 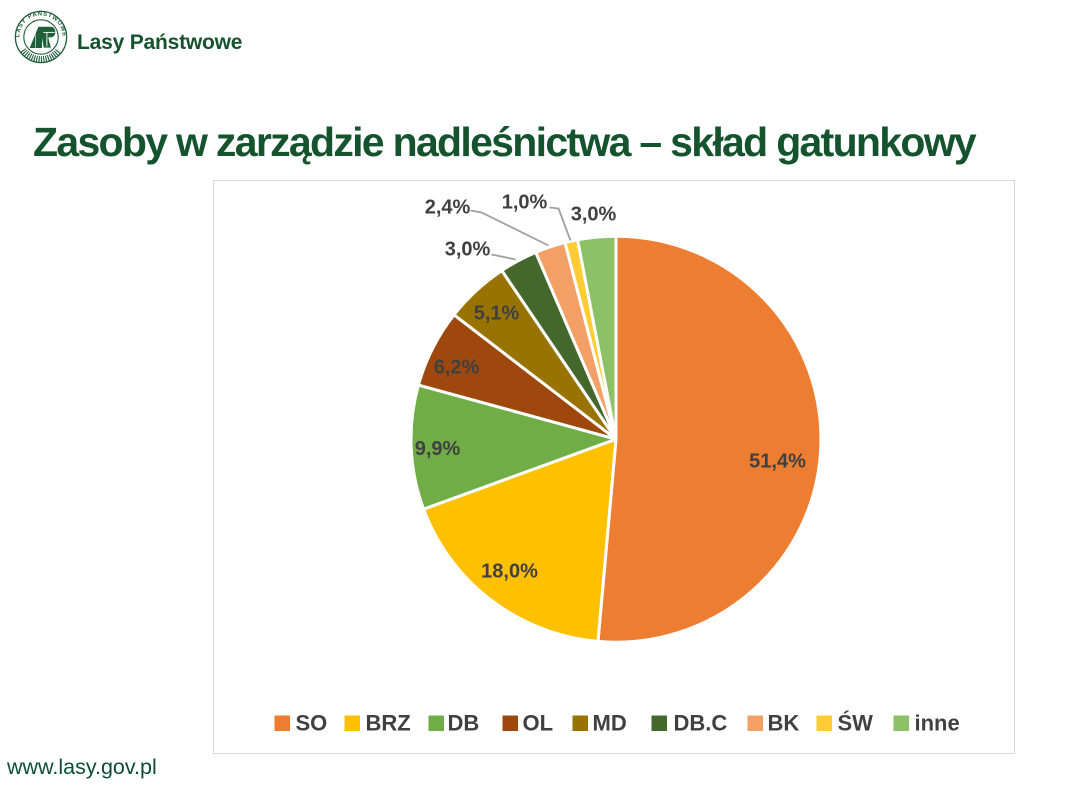 I want to click on svg-text: 1,0%, so click(x=525, y=203).